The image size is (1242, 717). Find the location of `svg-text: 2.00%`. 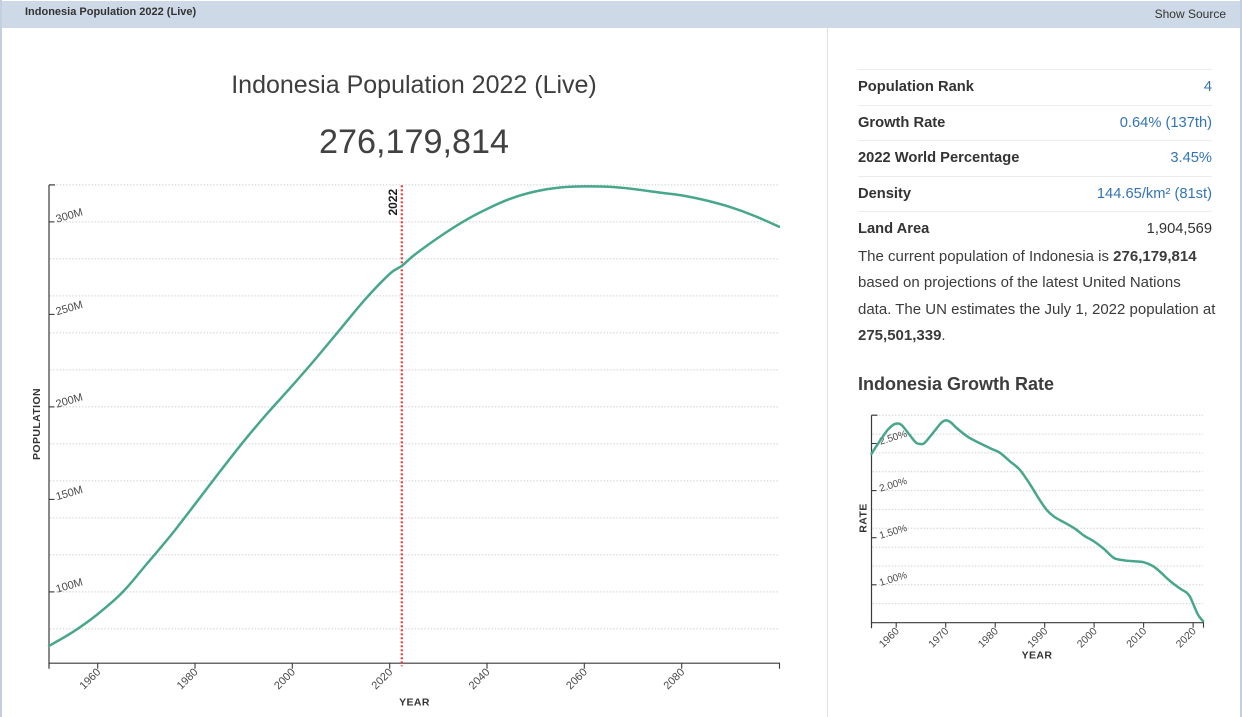

svg-text: 2.00% is located at coordinates (893, 485).